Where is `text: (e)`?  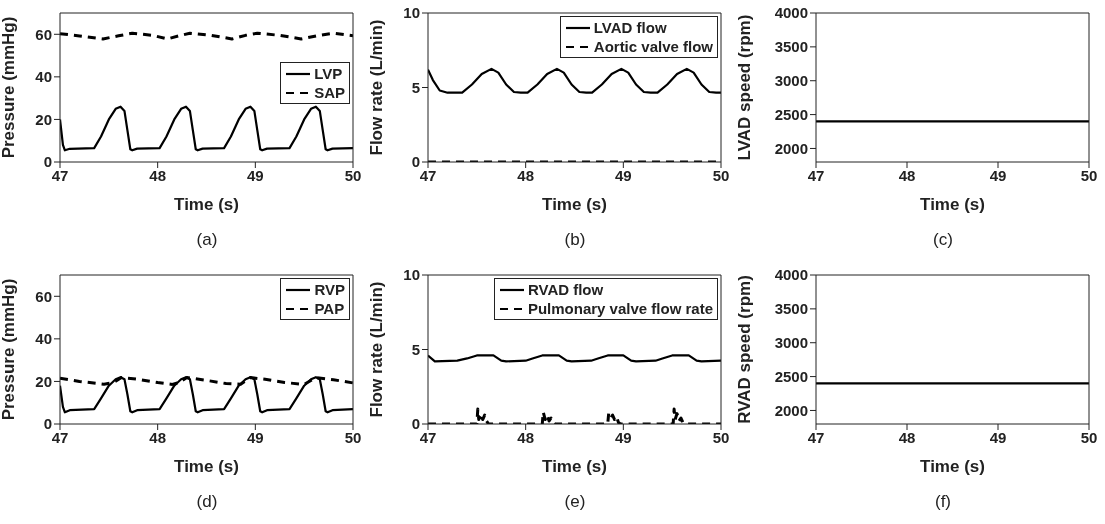
text: (e) is located at coordinates (575, 502).